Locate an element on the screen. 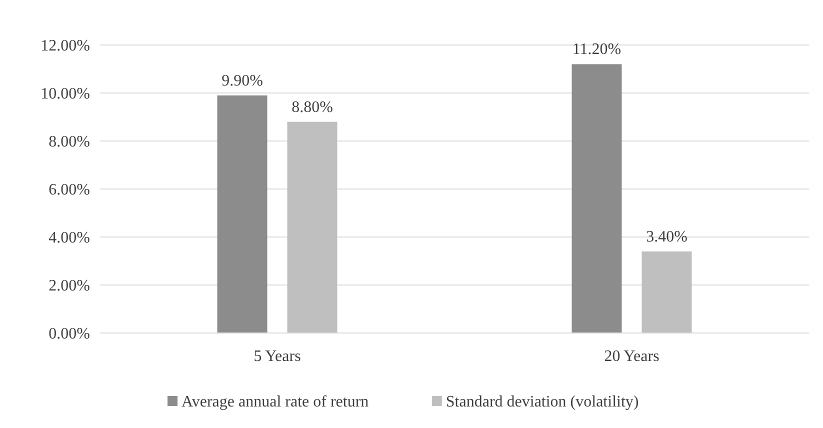 This screenshot has width=823, height=428. data-label: 3.40% is located at coordinates (667, 237).